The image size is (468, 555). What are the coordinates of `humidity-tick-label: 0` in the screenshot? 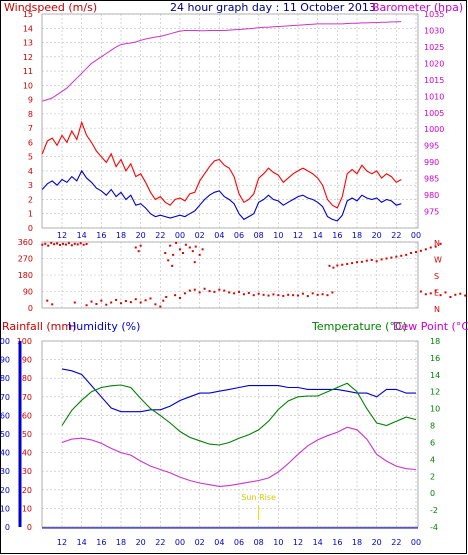 It's located at (29, 527).